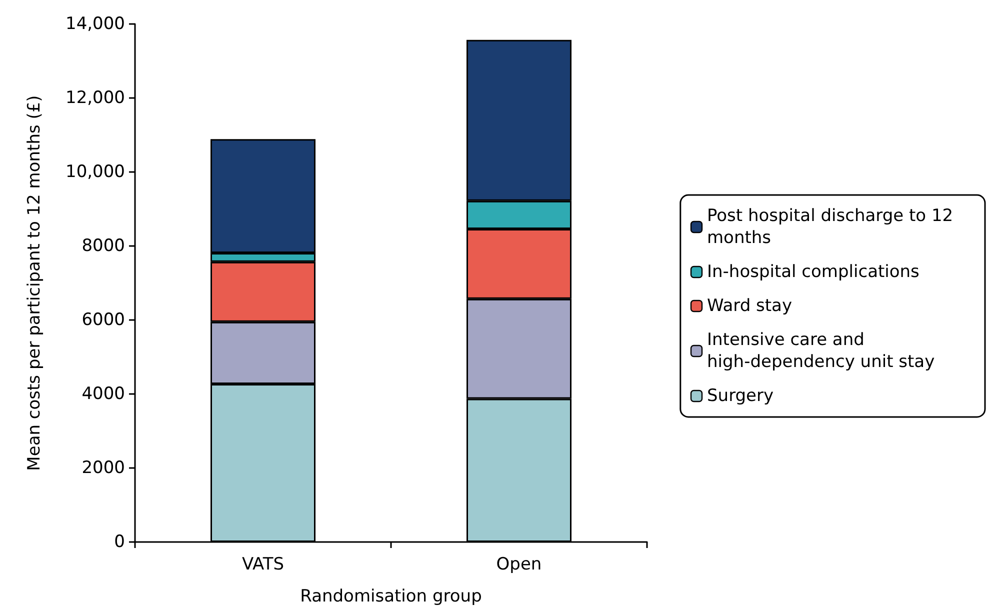 This screenshot has width=987, height=612. I want to click on legend-label: Ward stay, so click(749, 306).